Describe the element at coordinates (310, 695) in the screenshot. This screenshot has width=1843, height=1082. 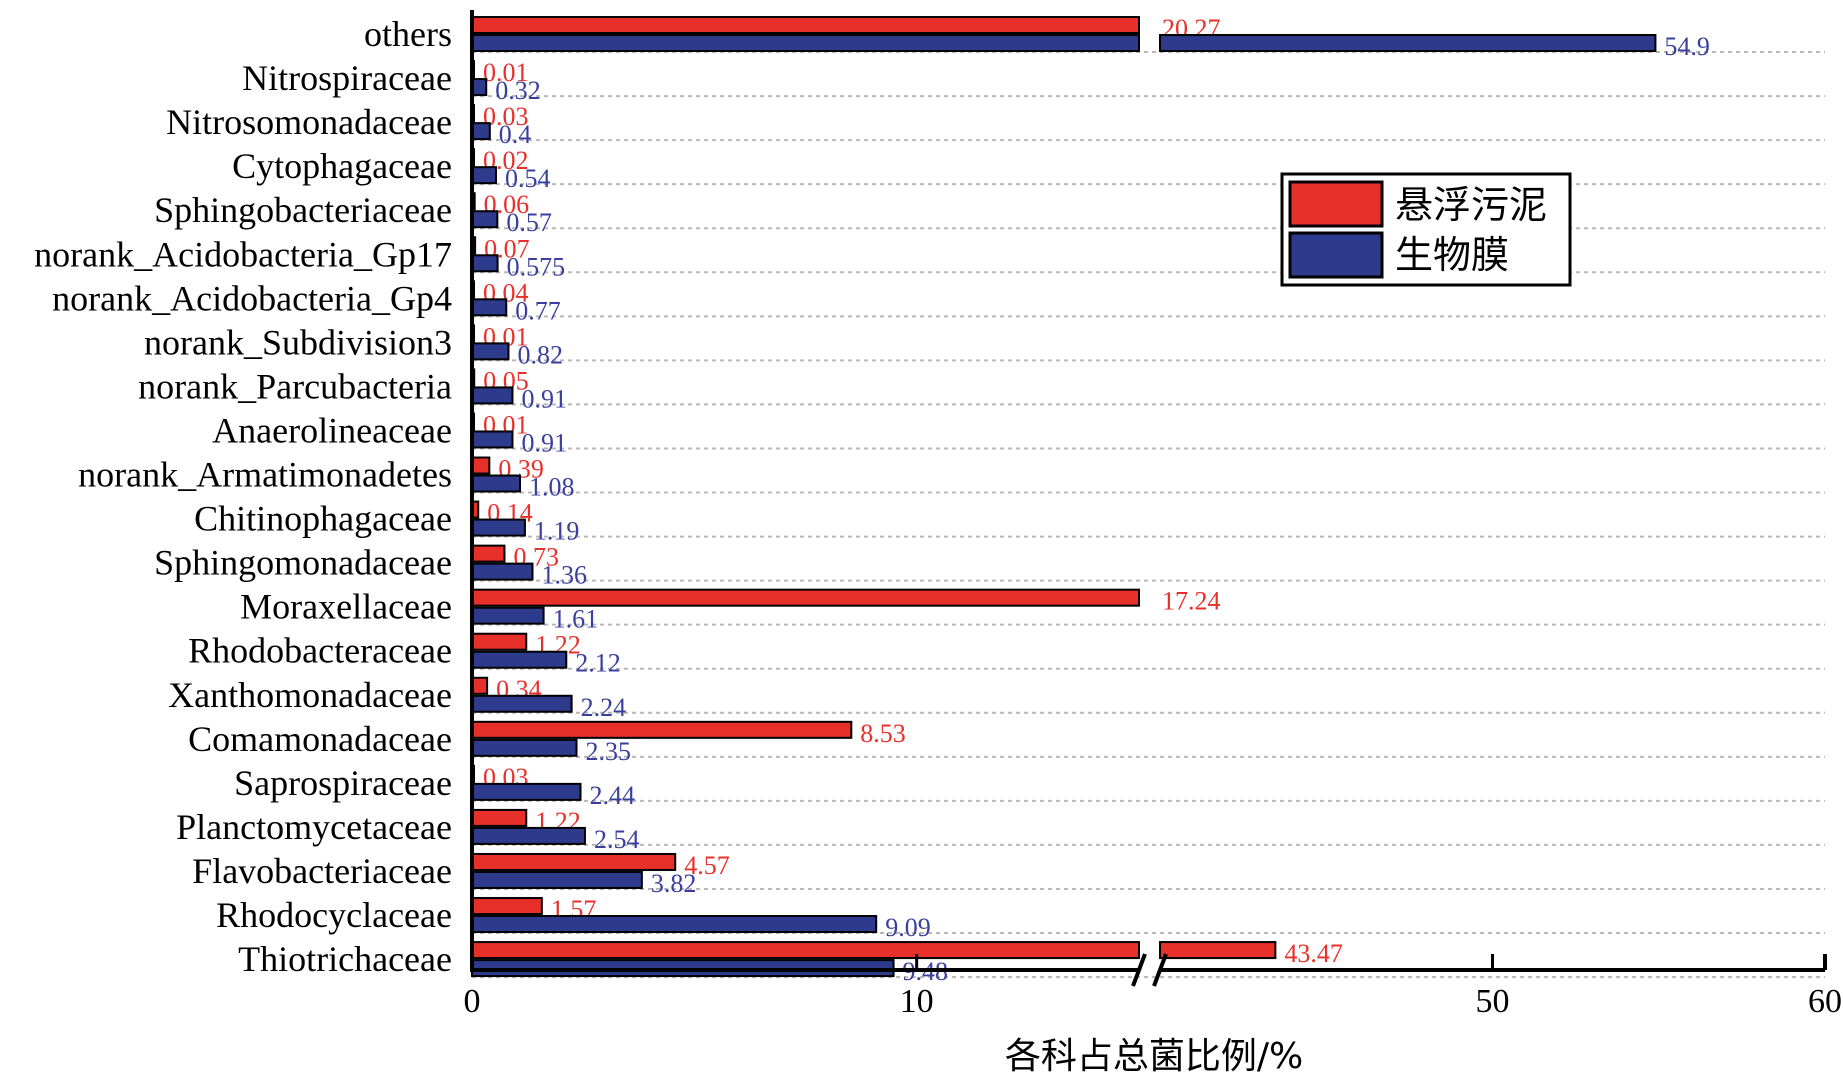
I see `category-label-xanthomonadaceae: Xanthomonadaceae` at that location.